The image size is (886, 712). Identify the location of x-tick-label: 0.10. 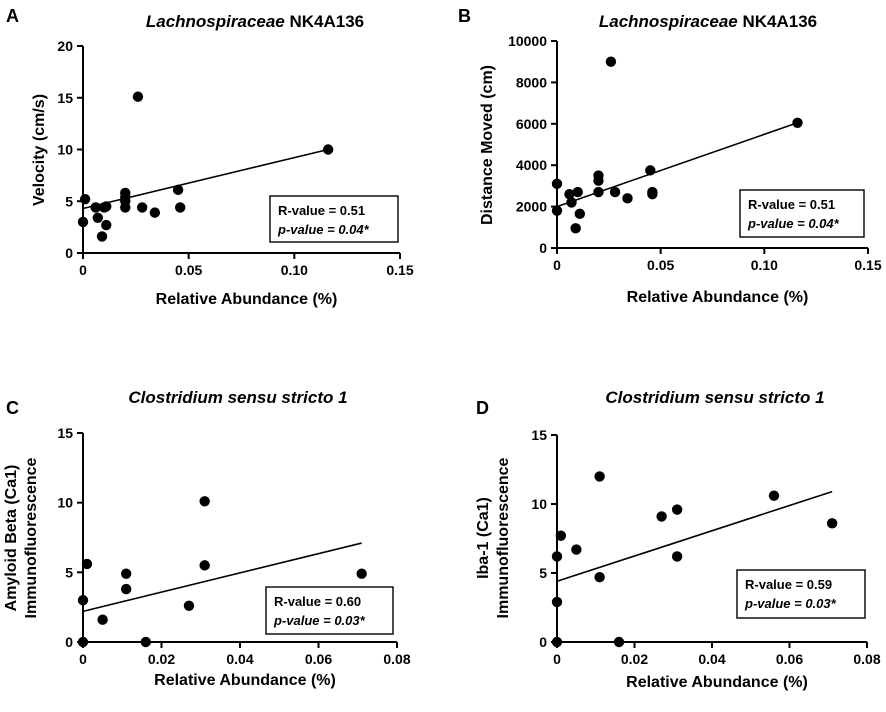
(764, 265).